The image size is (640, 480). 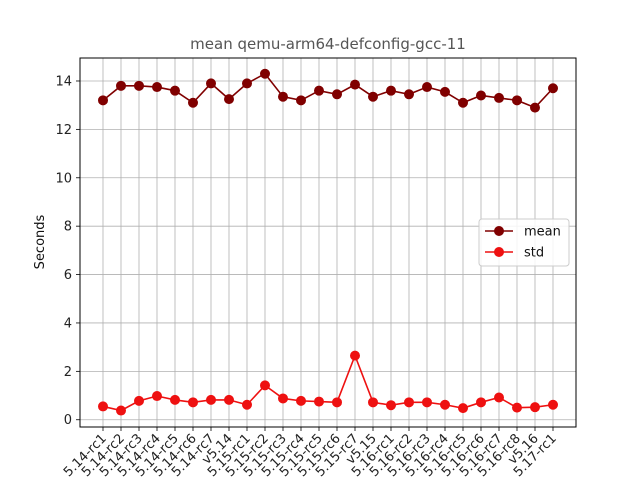 What do you see at coordinates (68, 420) in the screenshot?
I see `y-tick-label: 0` at bounding box center [68, 420].